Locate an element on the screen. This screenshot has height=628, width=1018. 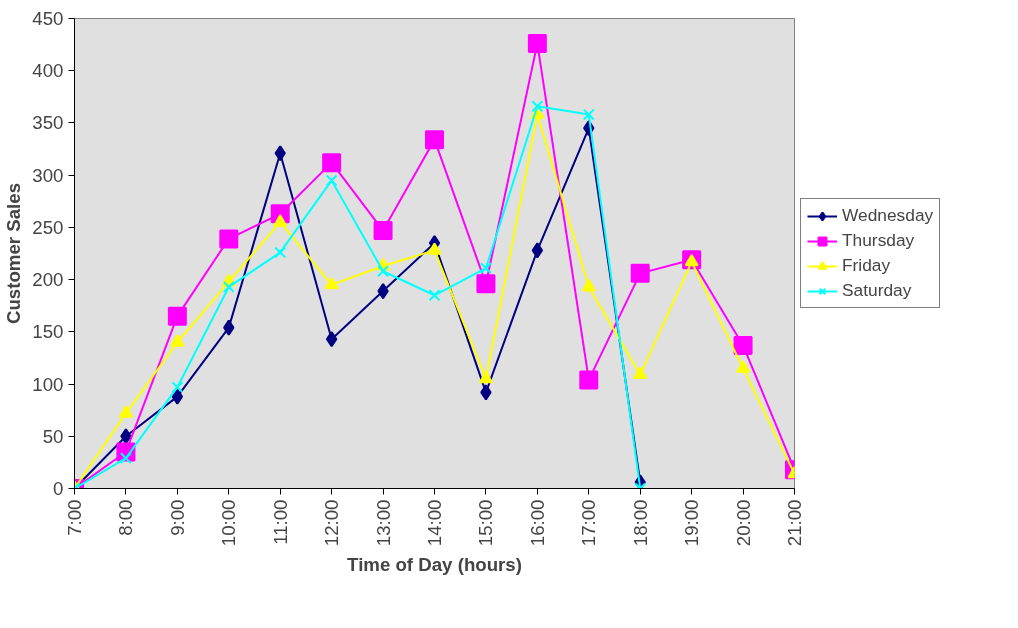
x-tick-label: 14:00 is located at coordinates (434, 523).